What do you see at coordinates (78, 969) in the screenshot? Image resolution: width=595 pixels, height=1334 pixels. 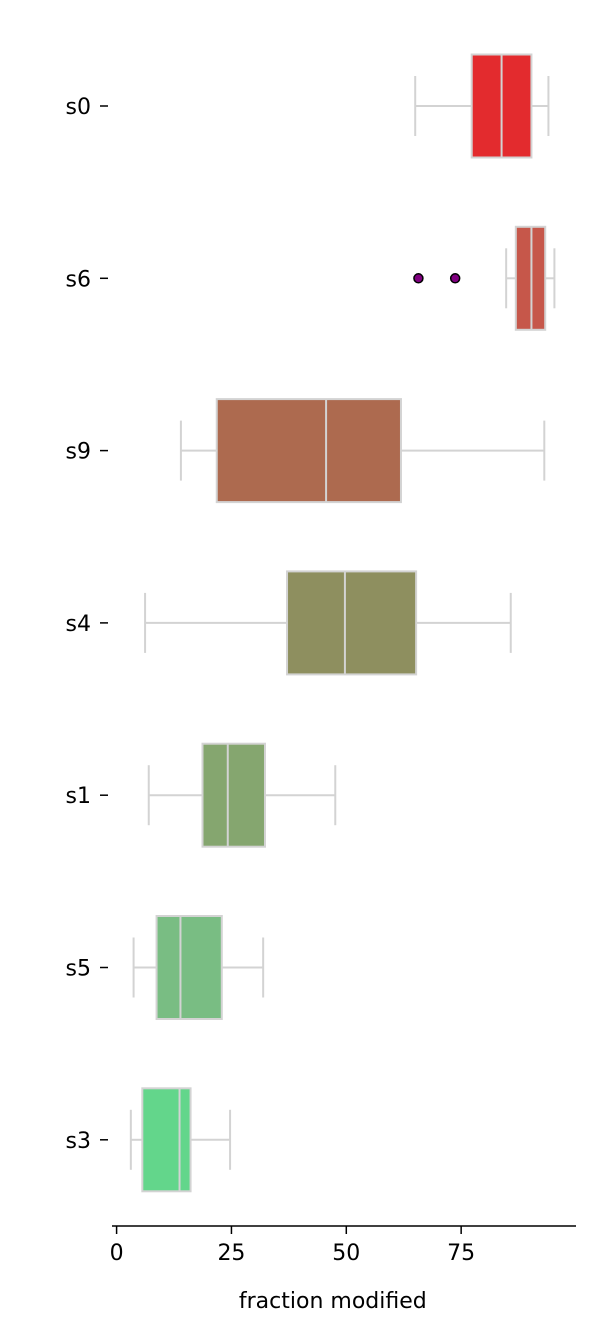 I see `y-tick-label-s5: s5` at bounding box center [78, 969].